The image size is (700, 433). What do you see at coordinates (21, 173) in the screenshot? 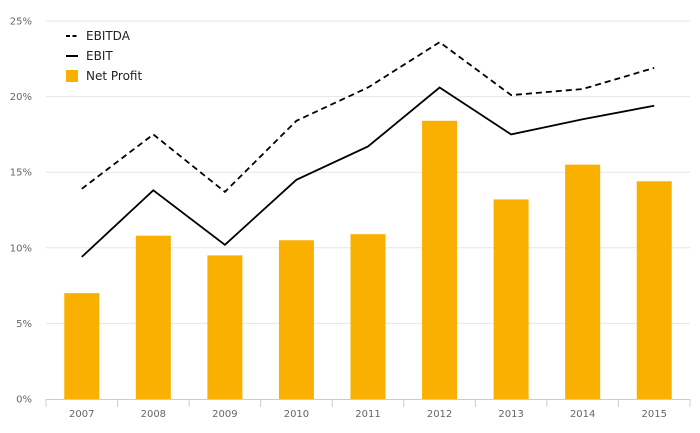
I see `y-tick-label: 15%` at bounding box center [21, 173].